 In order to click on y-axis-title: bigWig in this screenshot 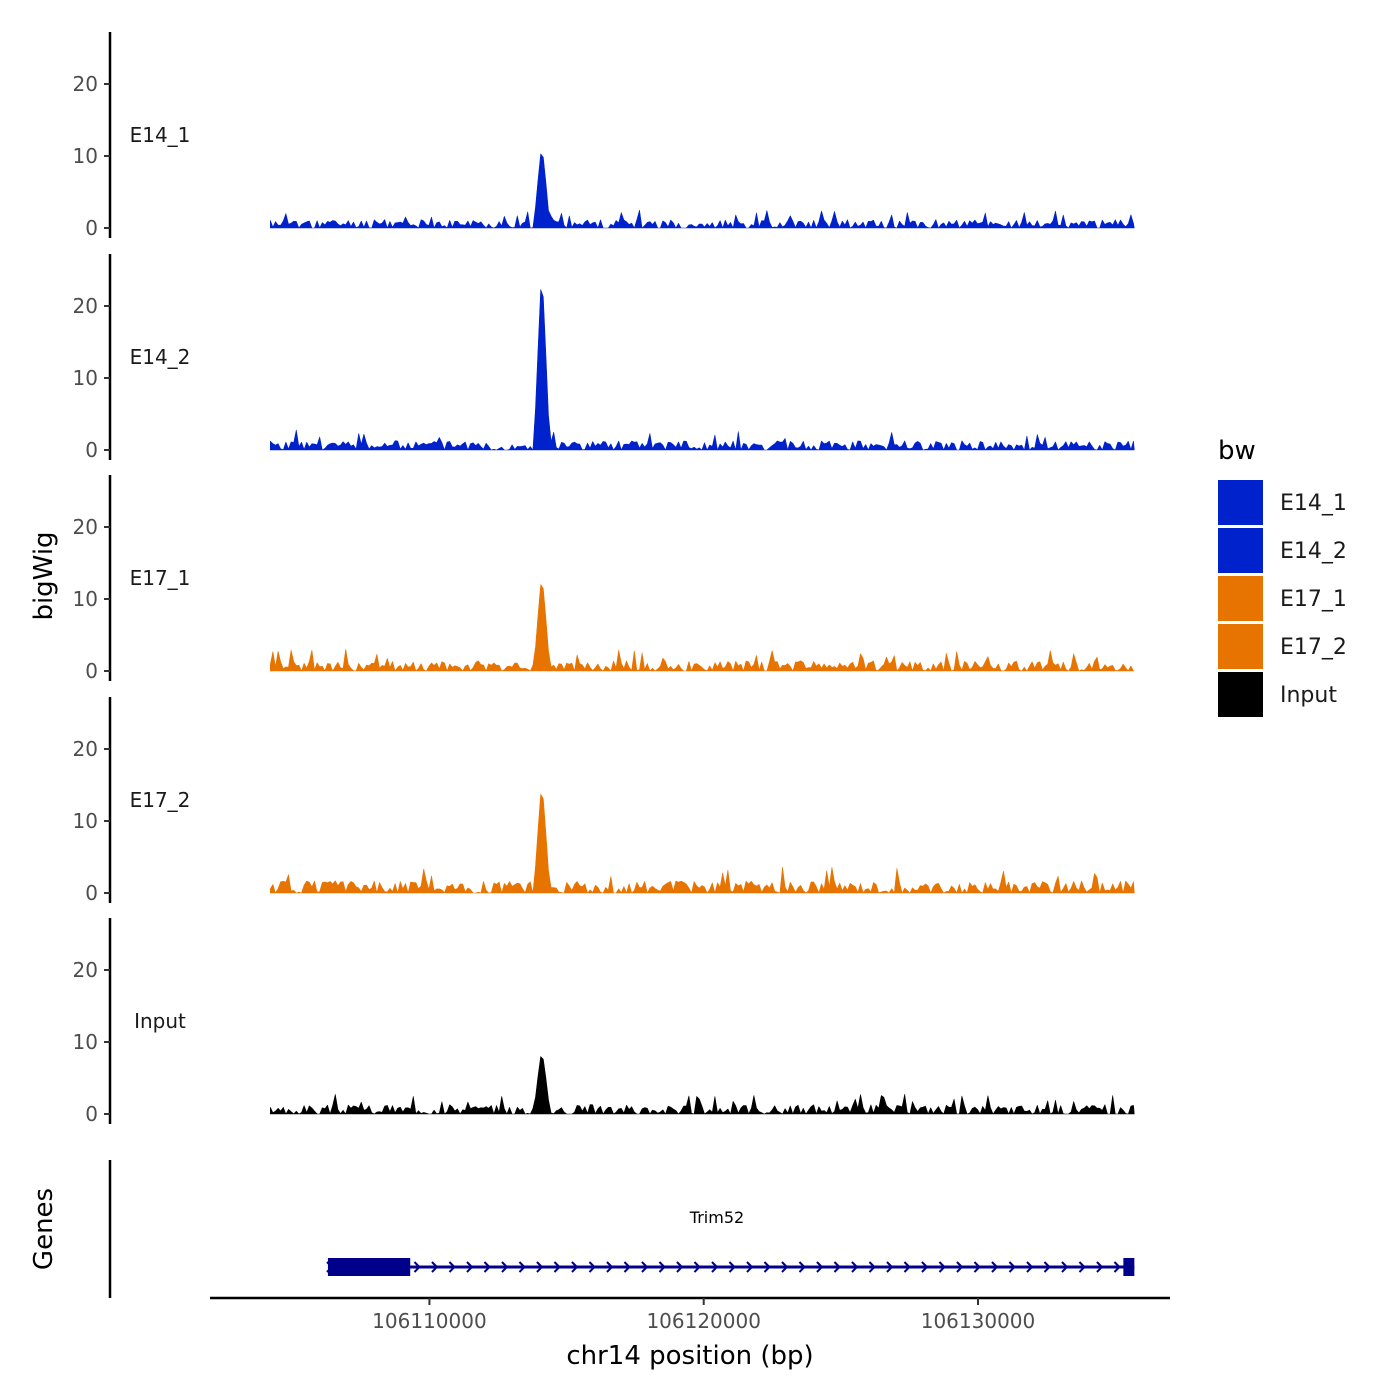, I will do `click(44, 575)`.